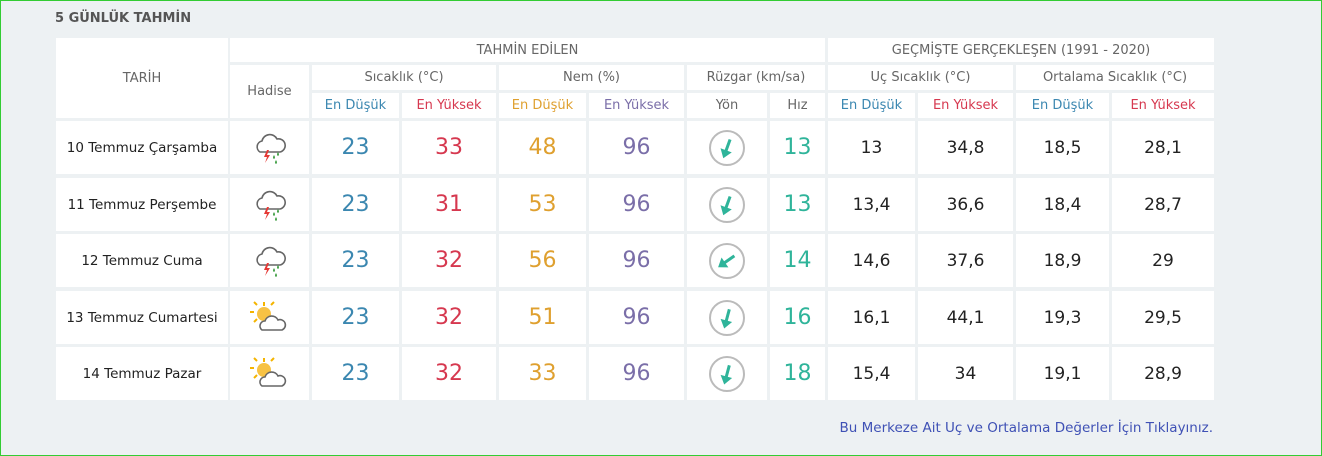 The image size is (1322, 456). I want to click on header-history: GEÇMİŞTE GERÇEKLEŞEN (1991 - 2020), so click(1021, 50).